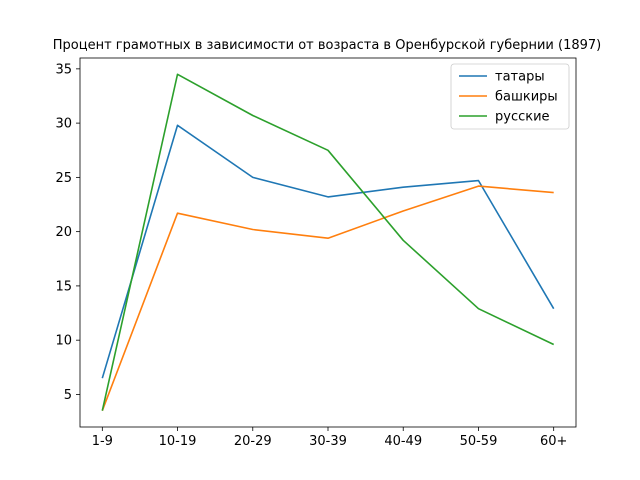  I want to click on x-tick-label: 50-59, so click(479, 441).